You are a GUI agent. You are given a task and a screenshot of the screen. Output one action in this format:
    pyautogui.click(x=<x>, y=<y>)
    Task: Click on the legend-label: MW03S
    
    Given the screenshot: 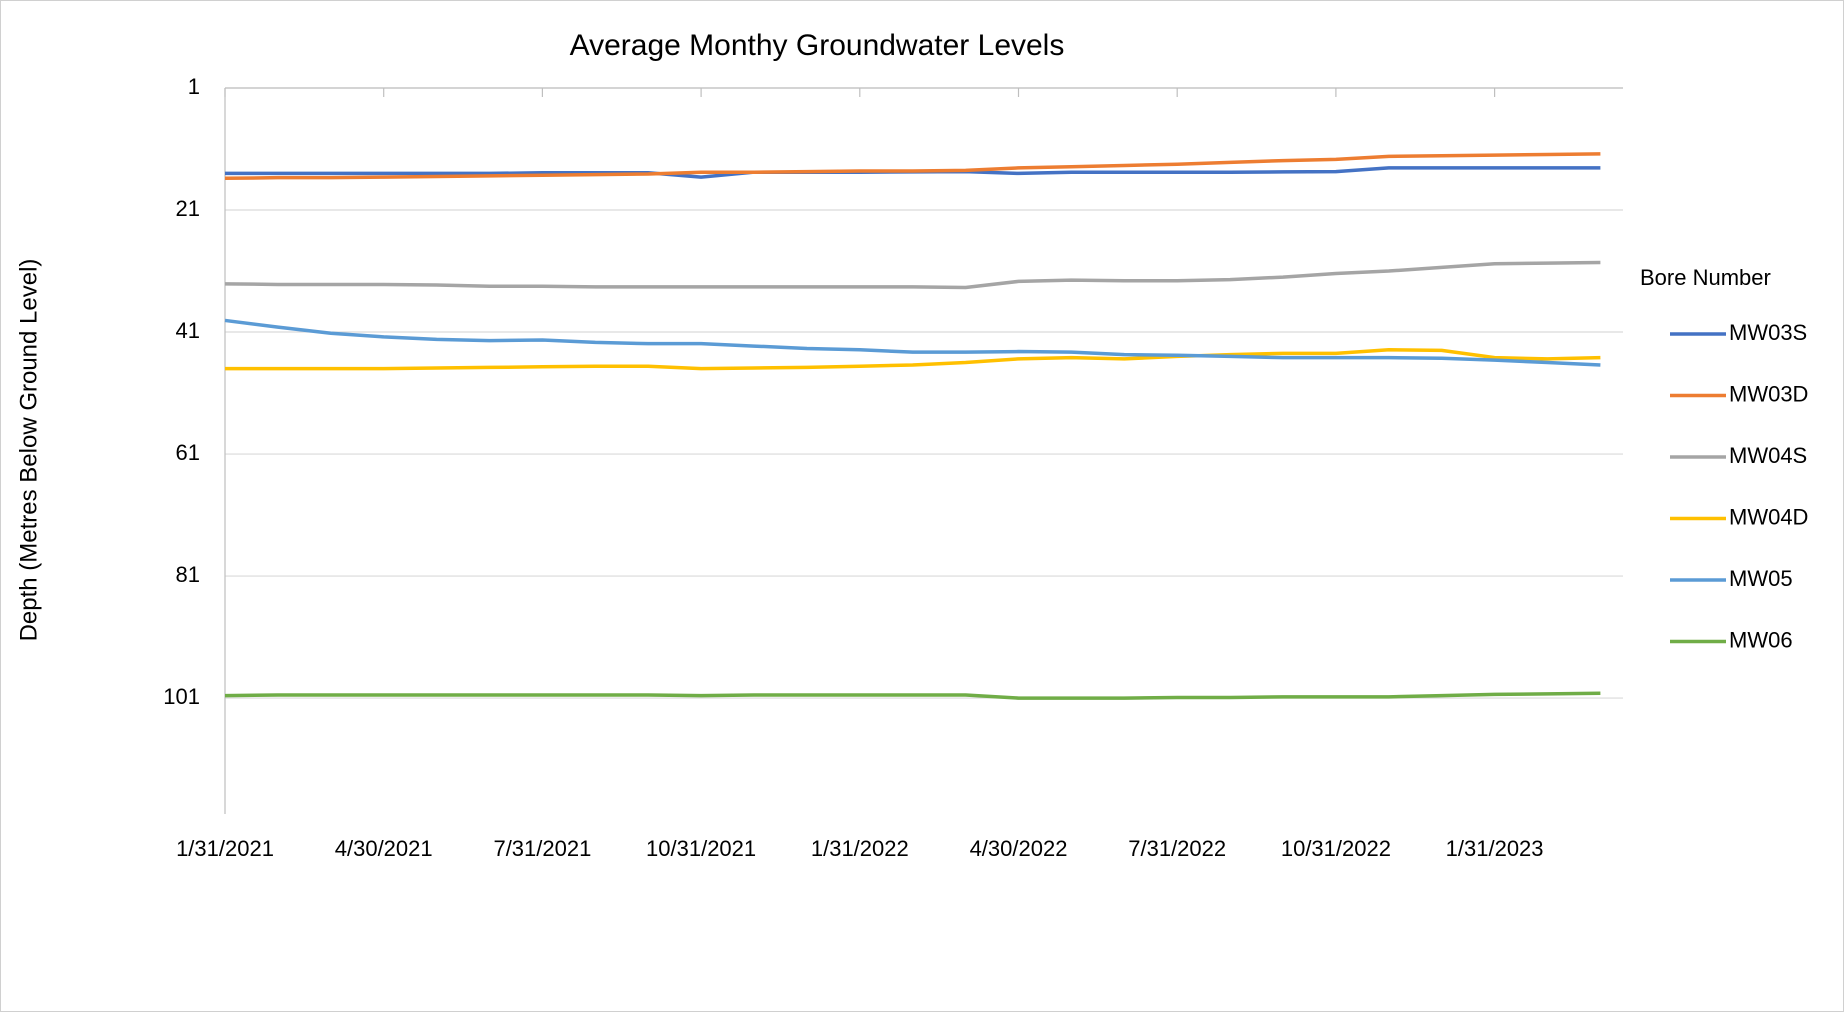 What is the action you would take?
    pyautogui.click(x=1768, y=332)
    